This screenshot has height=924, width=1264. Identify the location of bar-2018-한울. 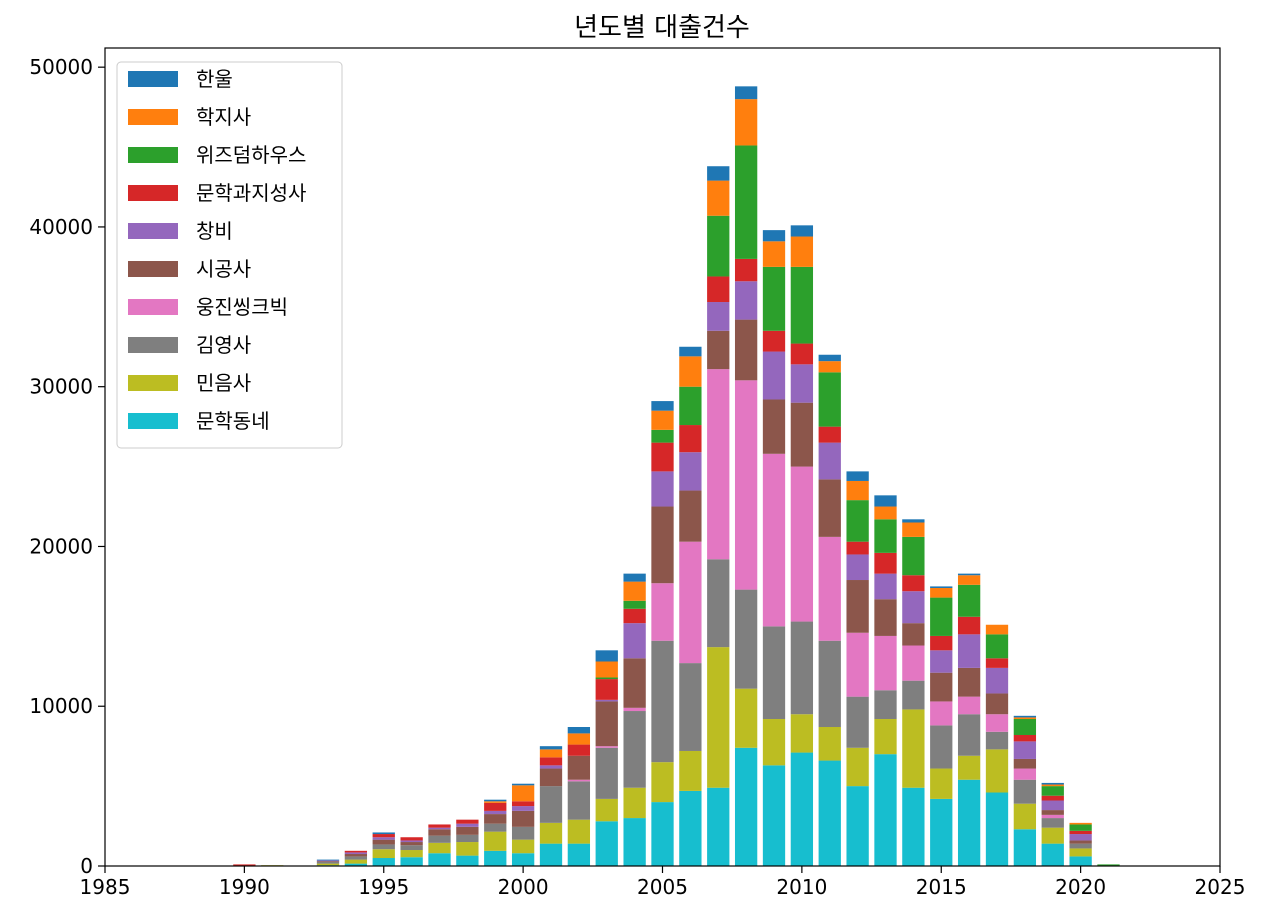
(1025, 716).